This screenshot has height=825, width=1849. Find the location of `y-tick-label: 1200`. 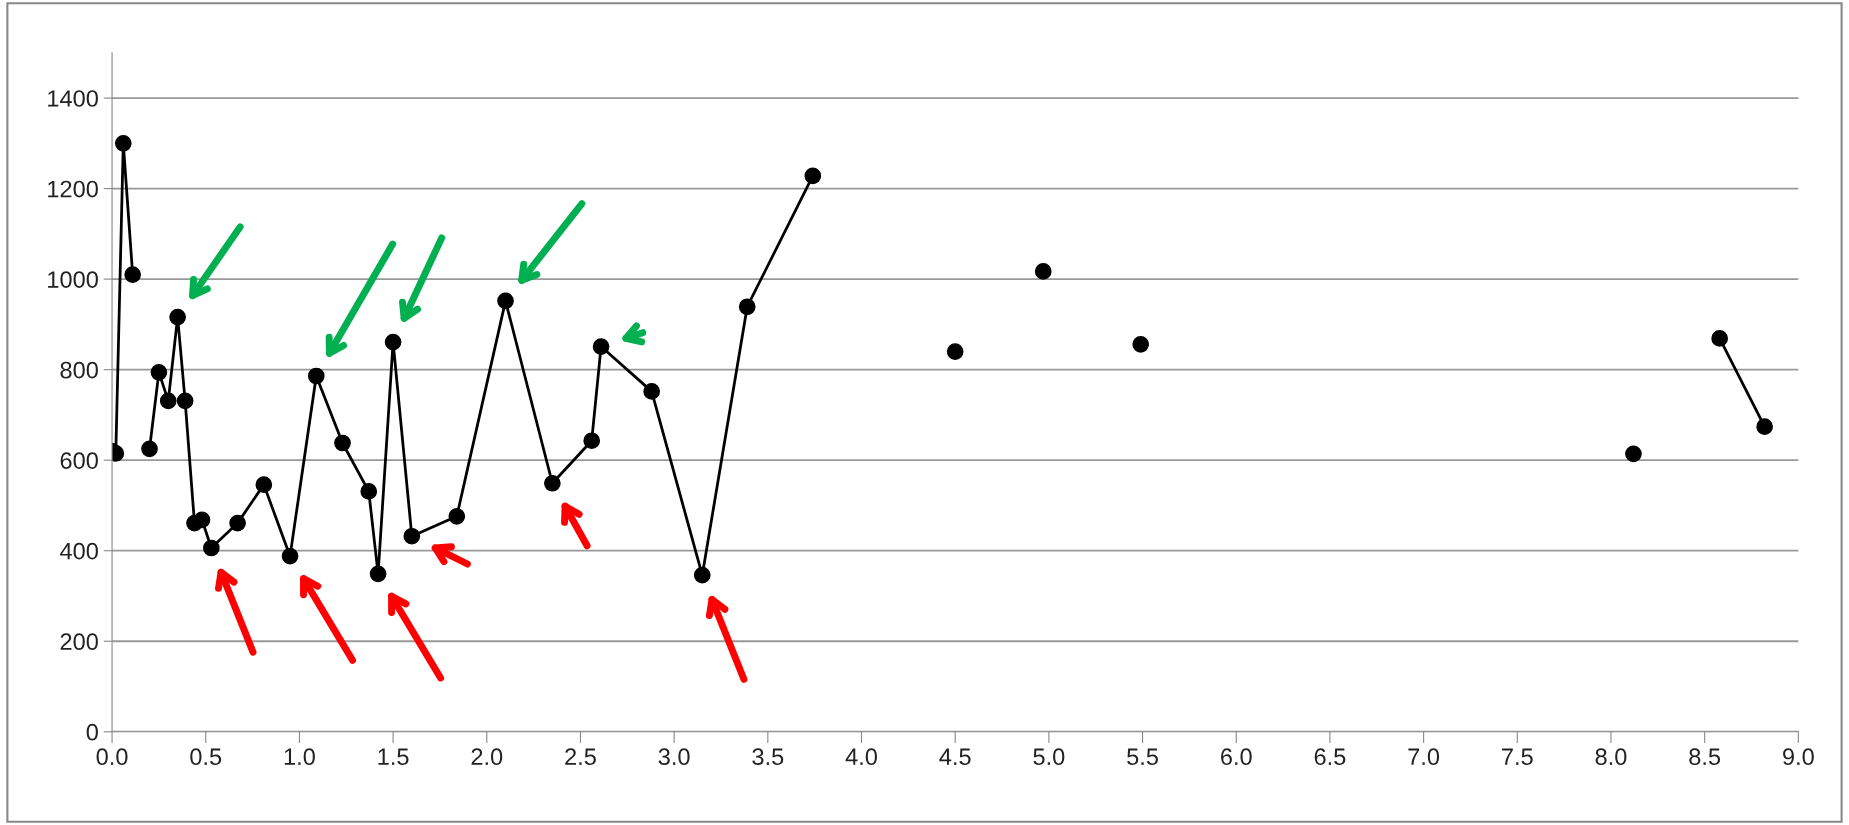

y-tick-label: 1200 is located at coordinates (73, 189).